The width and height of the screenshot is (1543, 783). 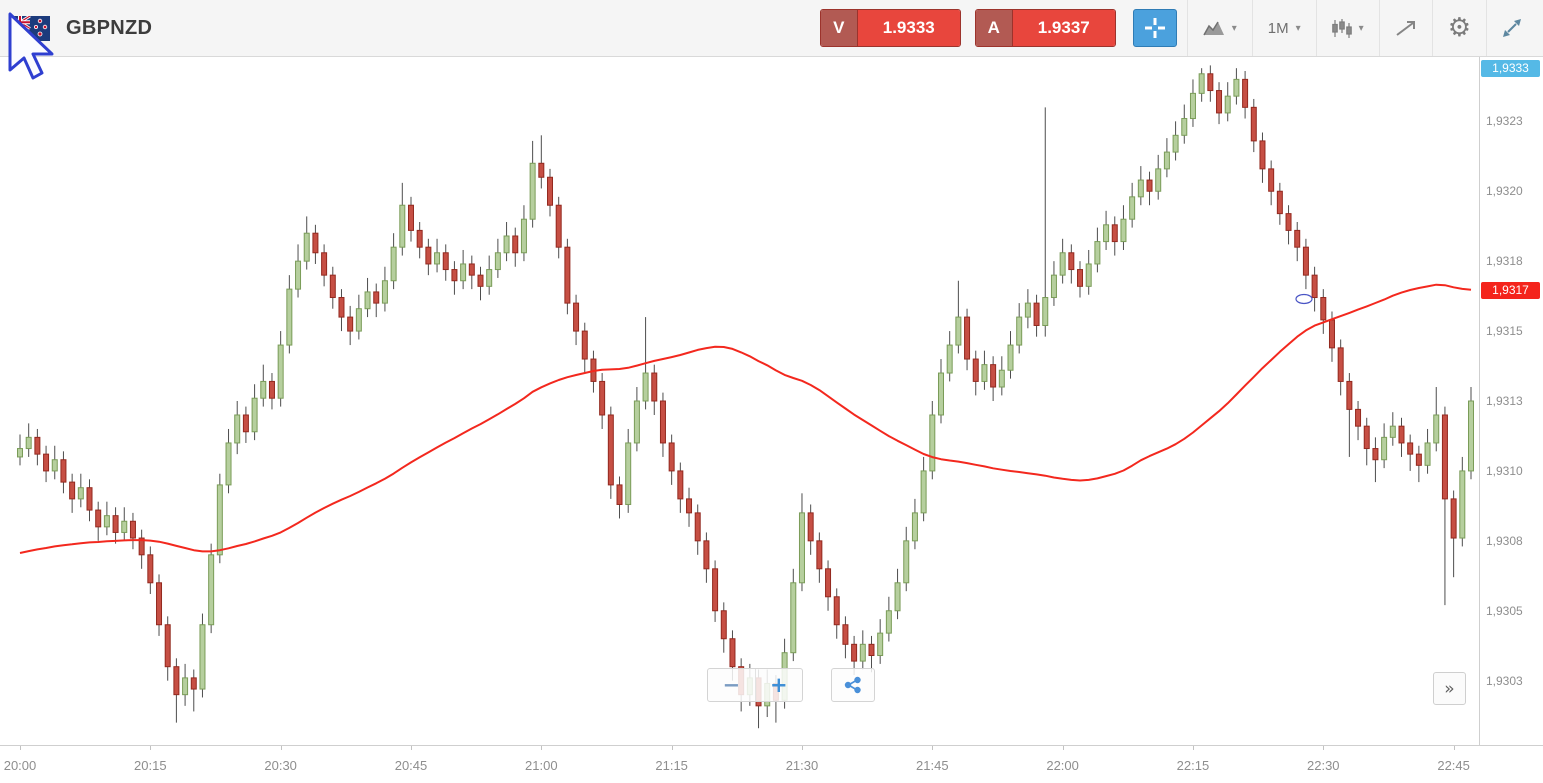 I want to click on buy-button: A 1.9337, so click(x=1045, y=28).